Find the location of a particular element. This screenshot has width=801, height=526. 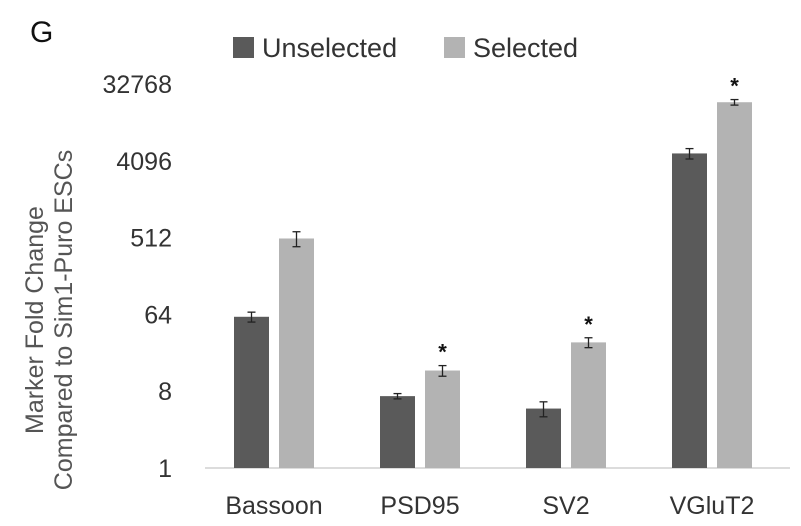

x-tick-label: PSD95 is located at coordinates (419, 506).